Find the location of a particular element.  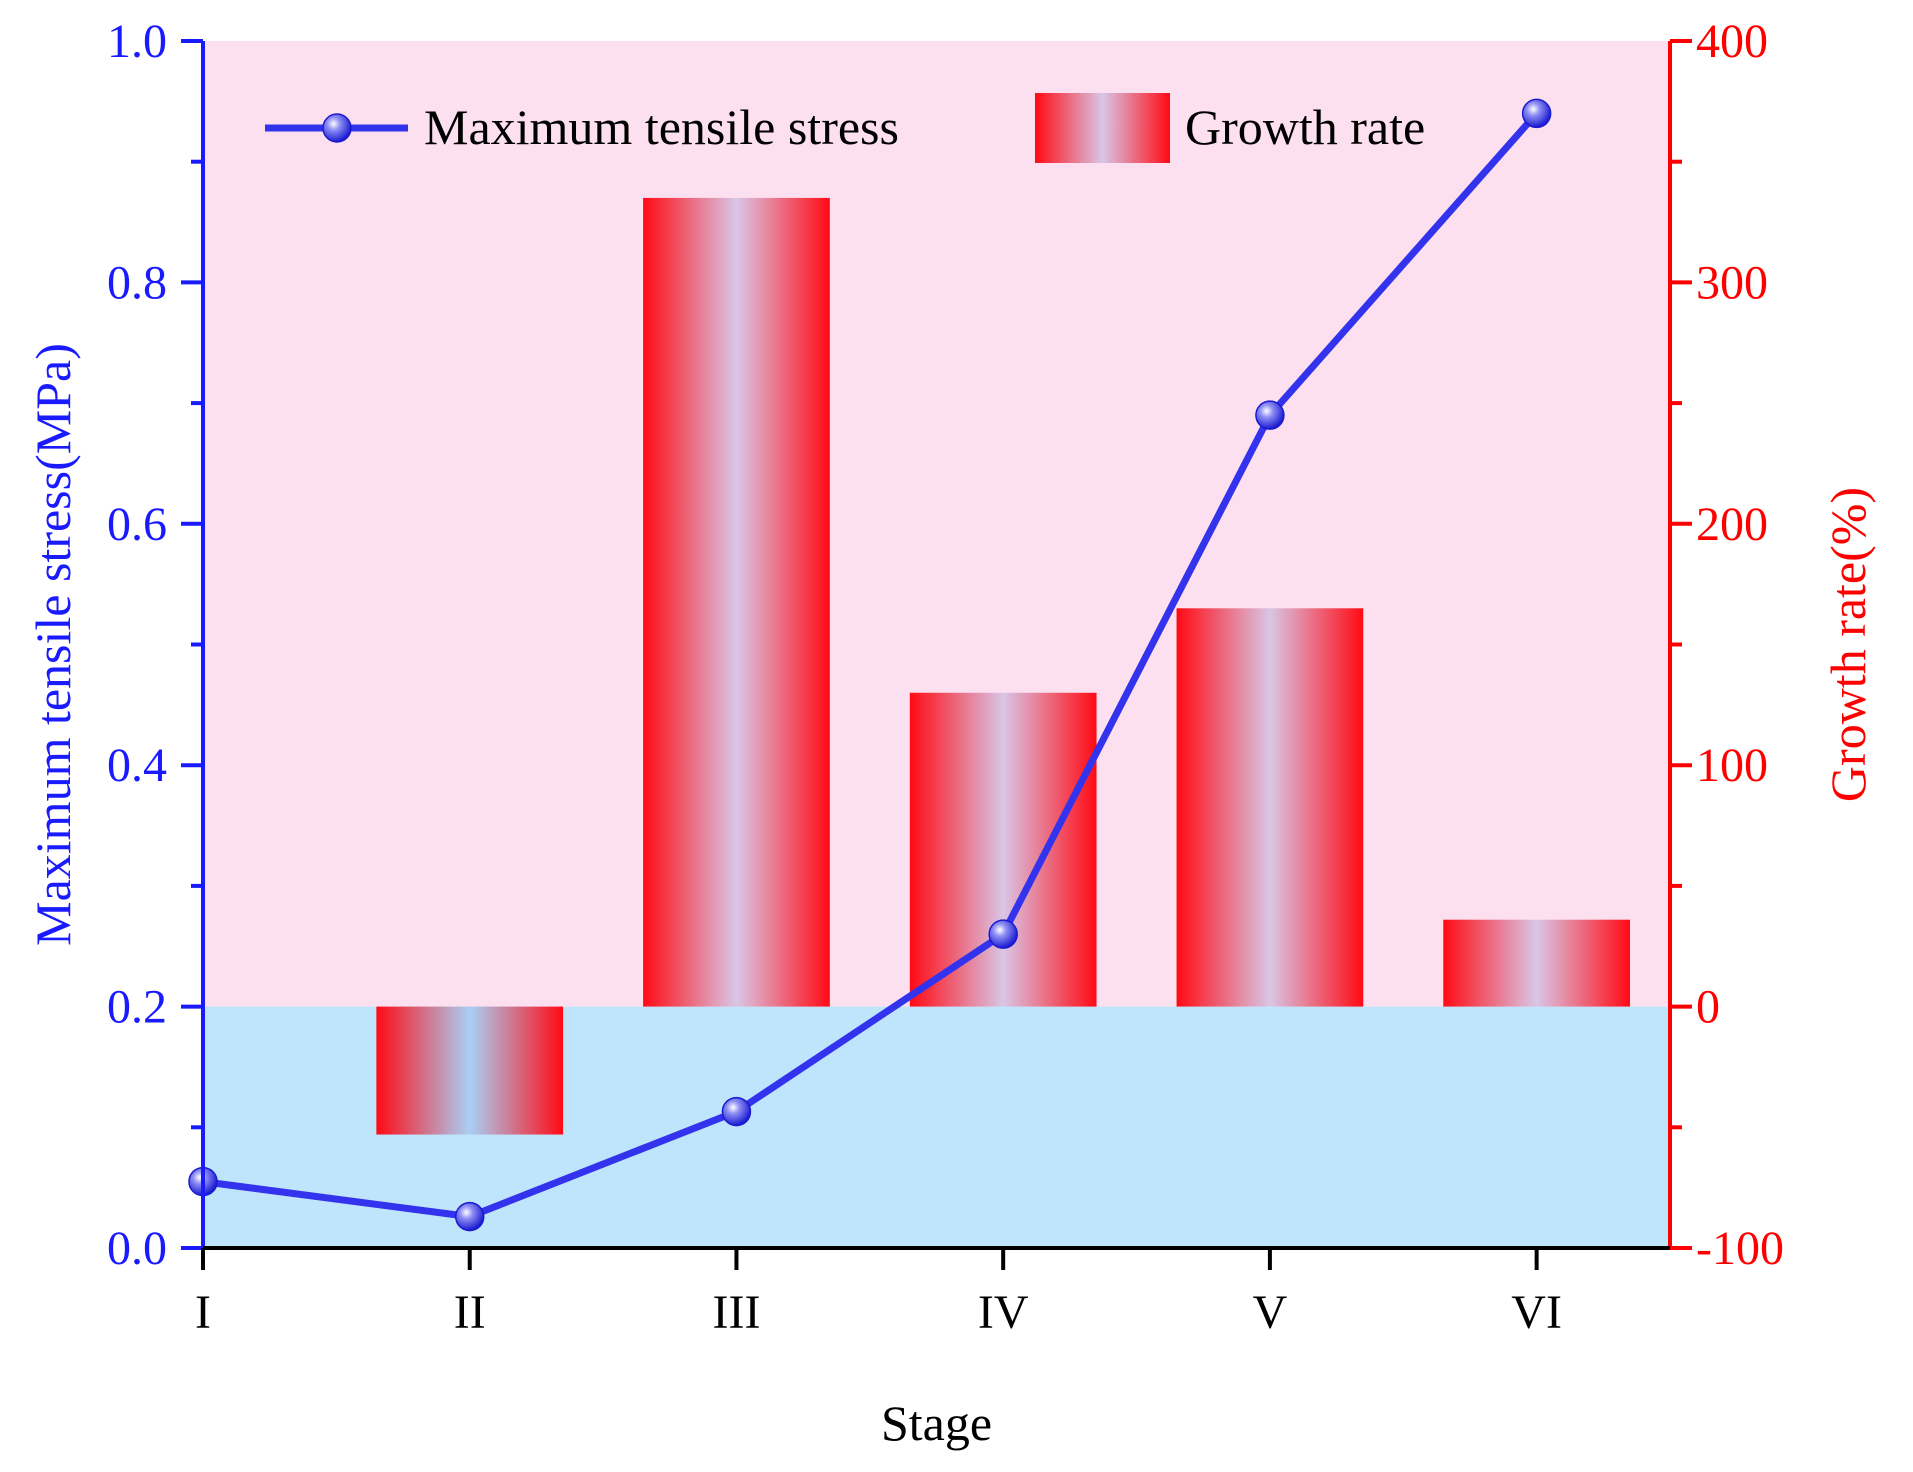

left-tick-label: 0.6 is located at coordinates (137, 524).